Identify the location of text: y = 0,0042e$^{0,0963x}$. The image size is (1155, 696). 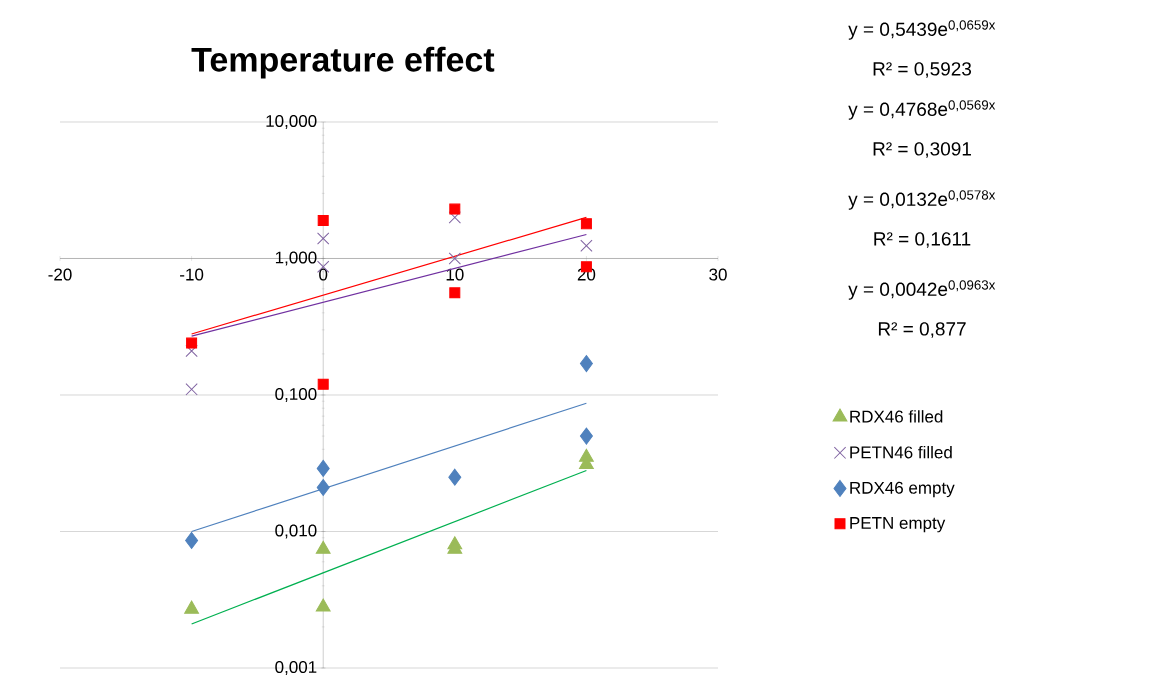
(922, 290).